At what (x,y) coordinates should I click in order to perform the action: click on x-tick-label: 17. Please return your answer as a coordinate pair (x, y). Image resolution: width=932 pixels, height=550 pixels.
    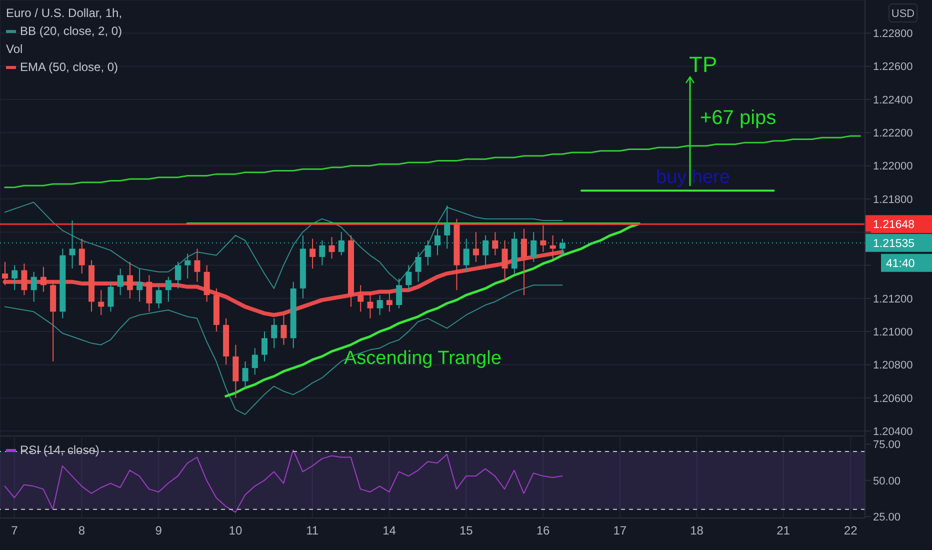
    Looking at the image, I should click on (620, 531).